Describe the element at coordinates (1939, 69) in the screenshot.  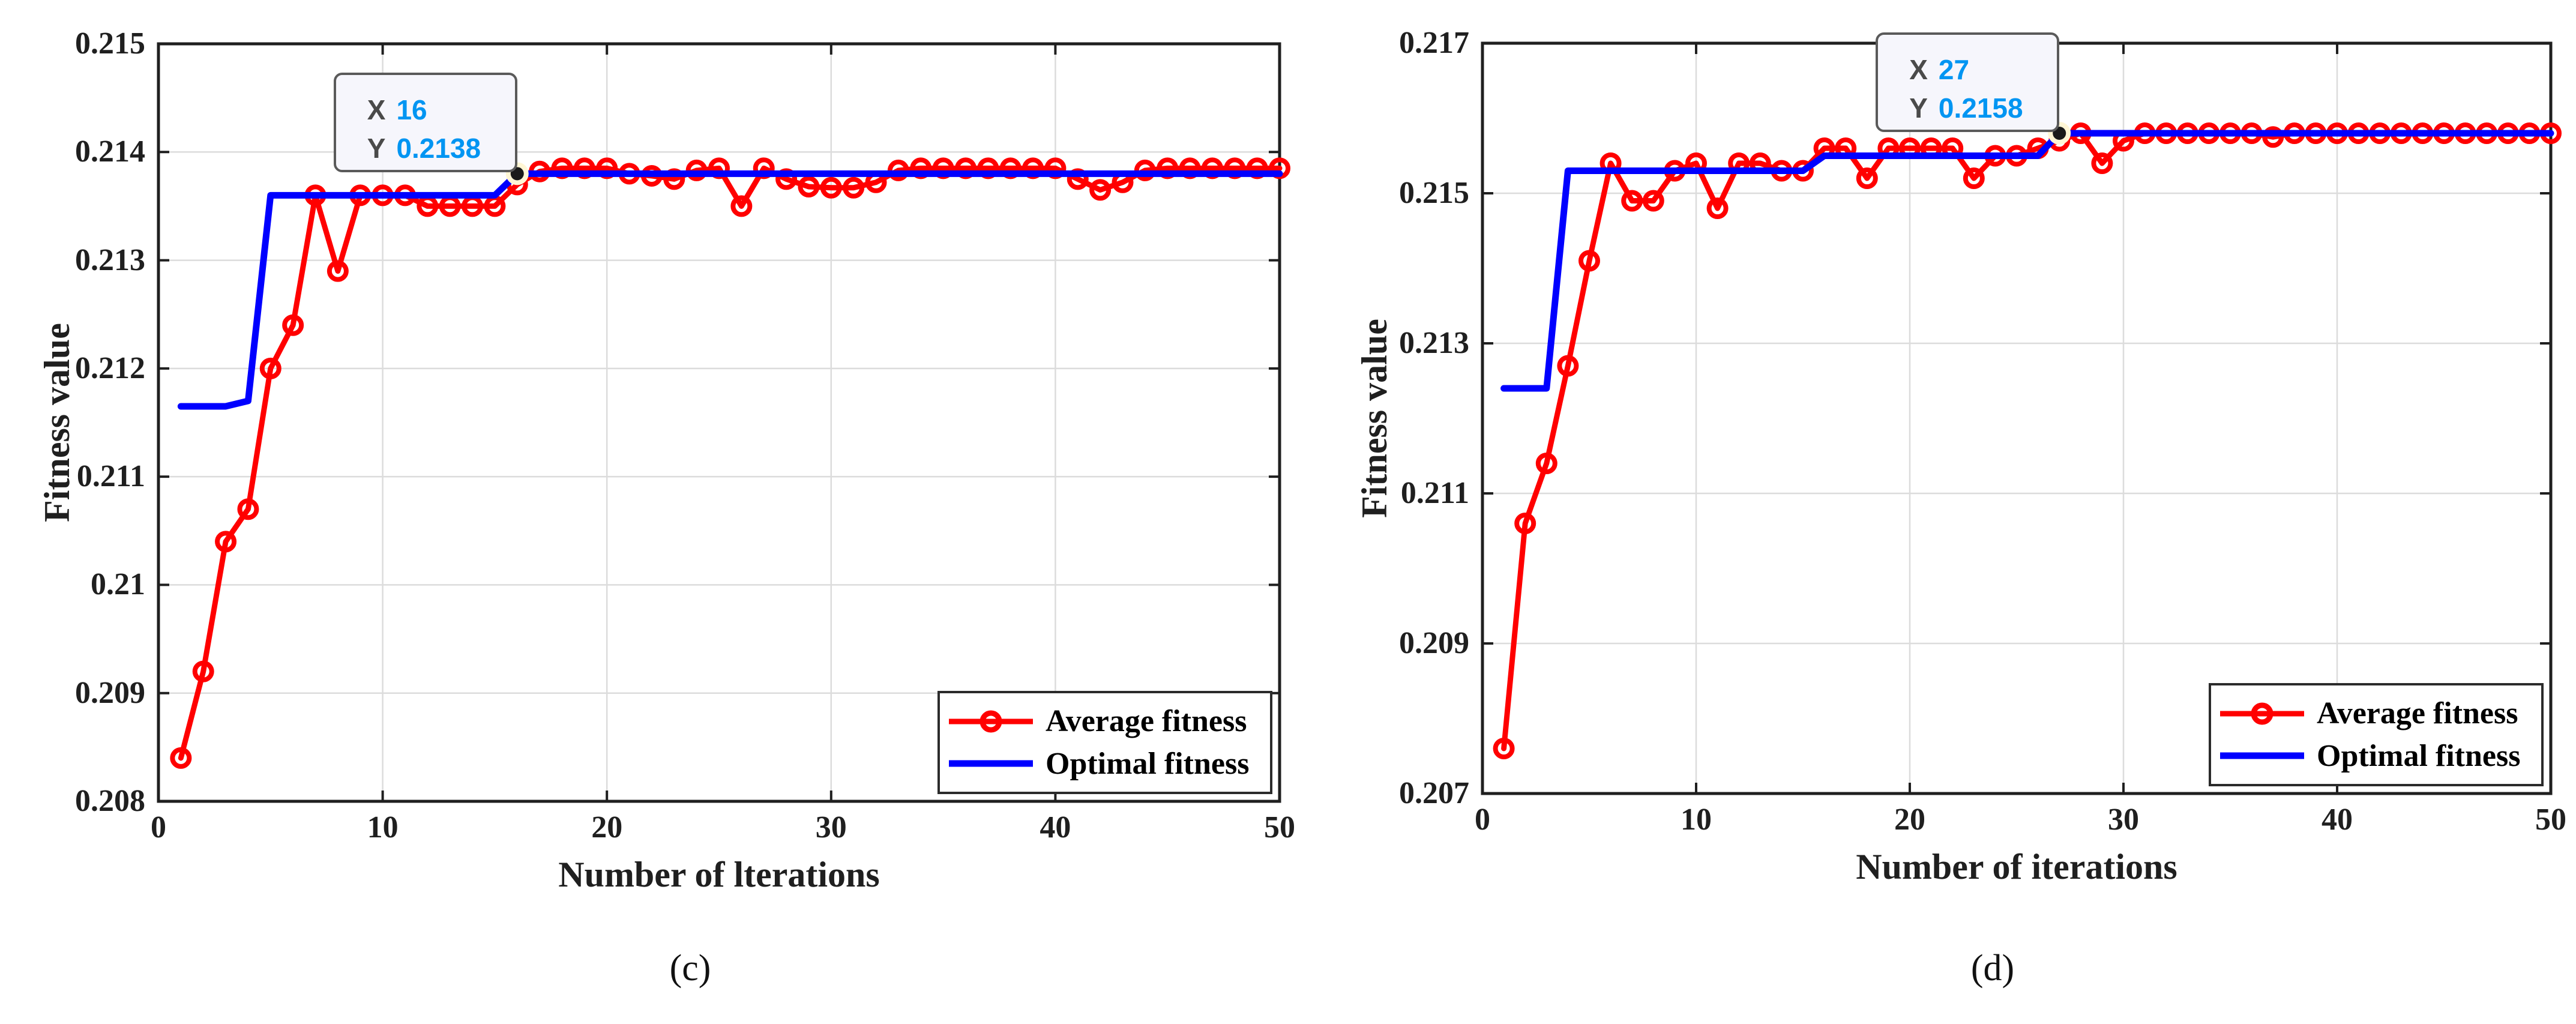
I see `datatip-x-row: X 27` at that location.